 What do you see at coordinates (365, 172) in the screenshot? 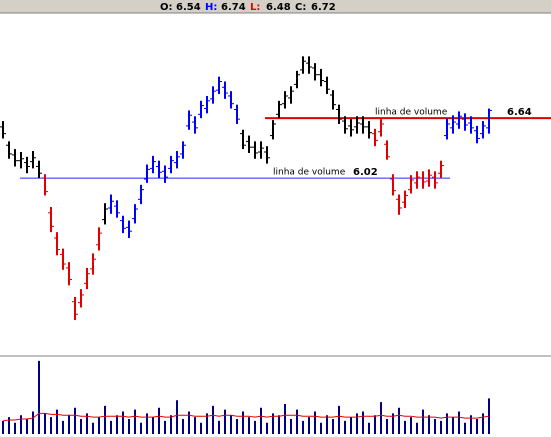
I see `reference-value: 6.02` at bounding box center [365, 172].